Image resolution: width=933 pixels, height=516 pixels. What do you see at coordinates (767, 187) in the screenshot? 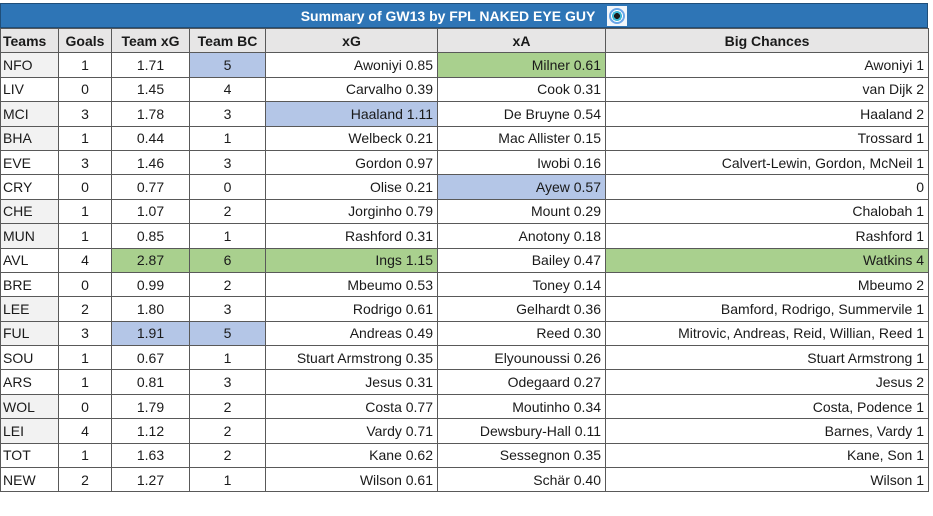
I see `big-chances-cell: 0` at bounding box center [767, 187].